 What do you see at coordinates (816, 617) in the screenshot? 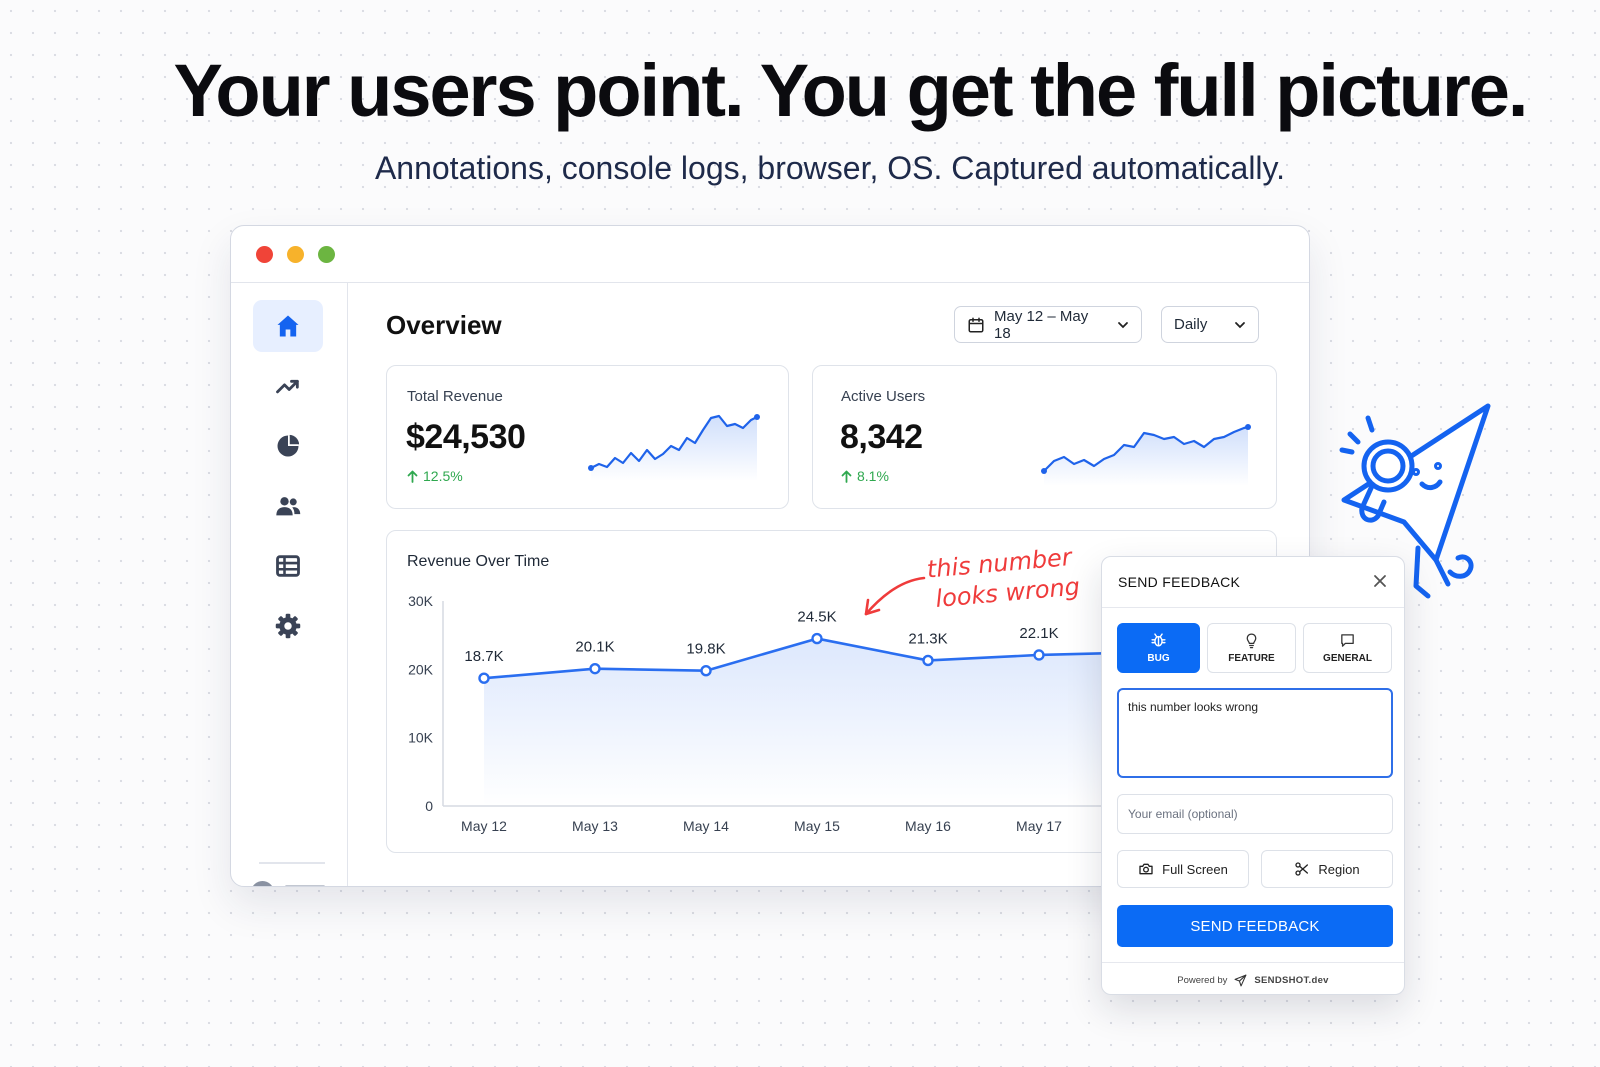
I see `data-label: 24.5K` at bounding box center [816, 617].